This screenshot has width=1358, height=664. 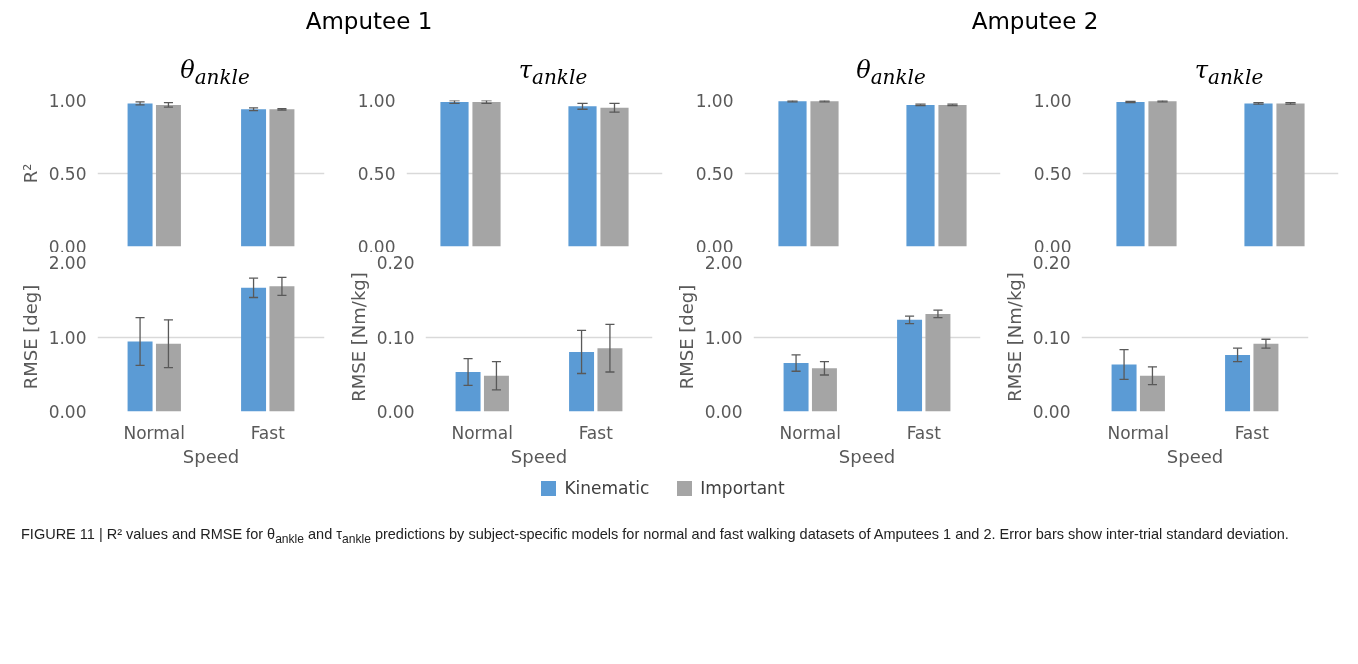 What do you see at coordinates (369, 21) in the screenshot?
I see `text: Amputee 1` at bounding box center [369, 21].